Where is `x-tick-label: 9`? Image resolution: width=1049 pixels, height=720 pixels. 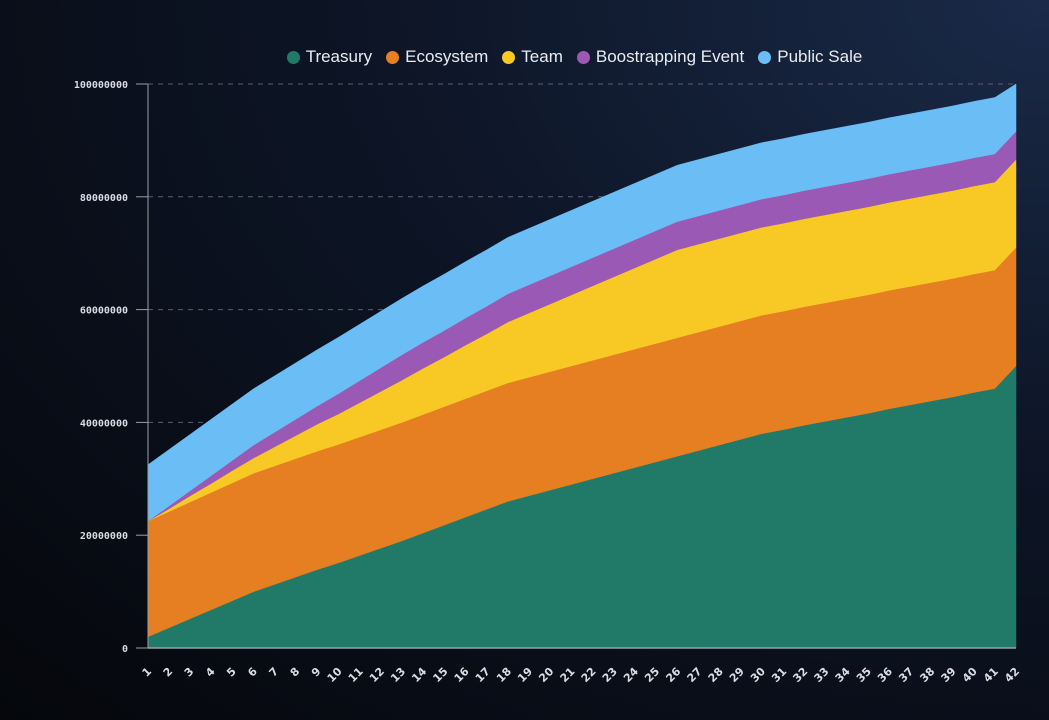
x-tick-label: 9 is located at coordinates (316, 672).